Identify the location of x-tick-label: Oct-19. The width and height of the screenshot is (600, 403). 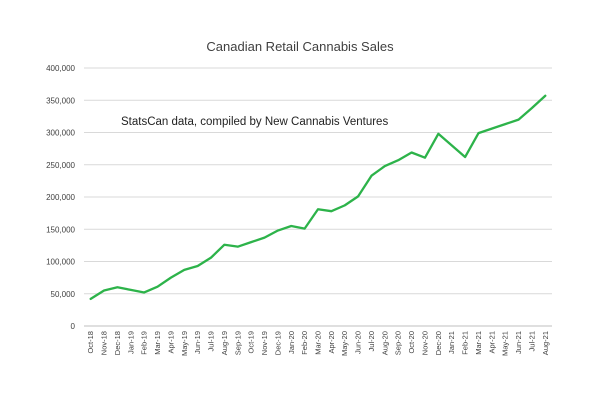
(251, 342).